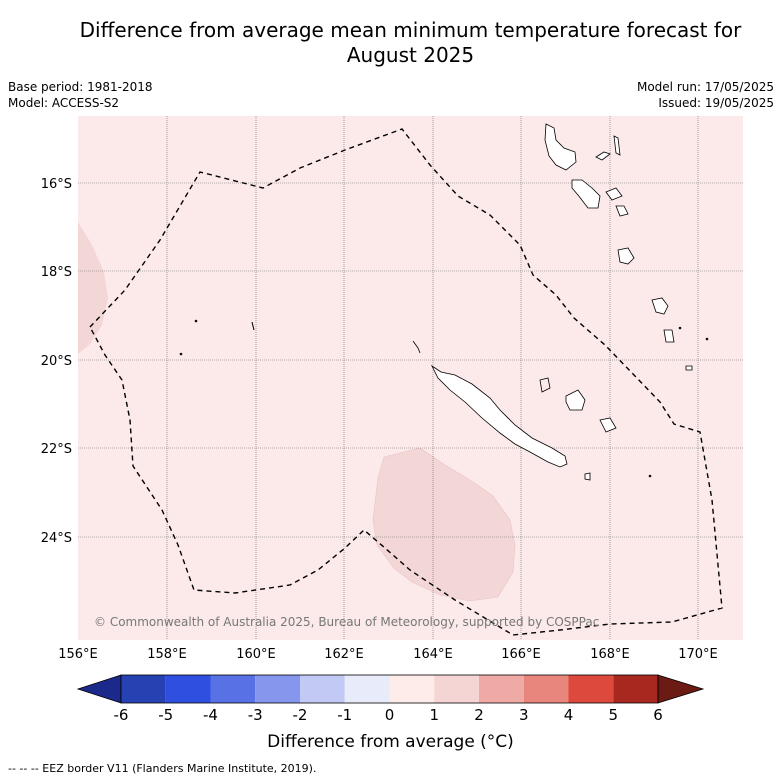  What do you see at coordinates (618, 247) in the screenshot?
I see `vanuatu-islands` at bounding box center [618, 247].